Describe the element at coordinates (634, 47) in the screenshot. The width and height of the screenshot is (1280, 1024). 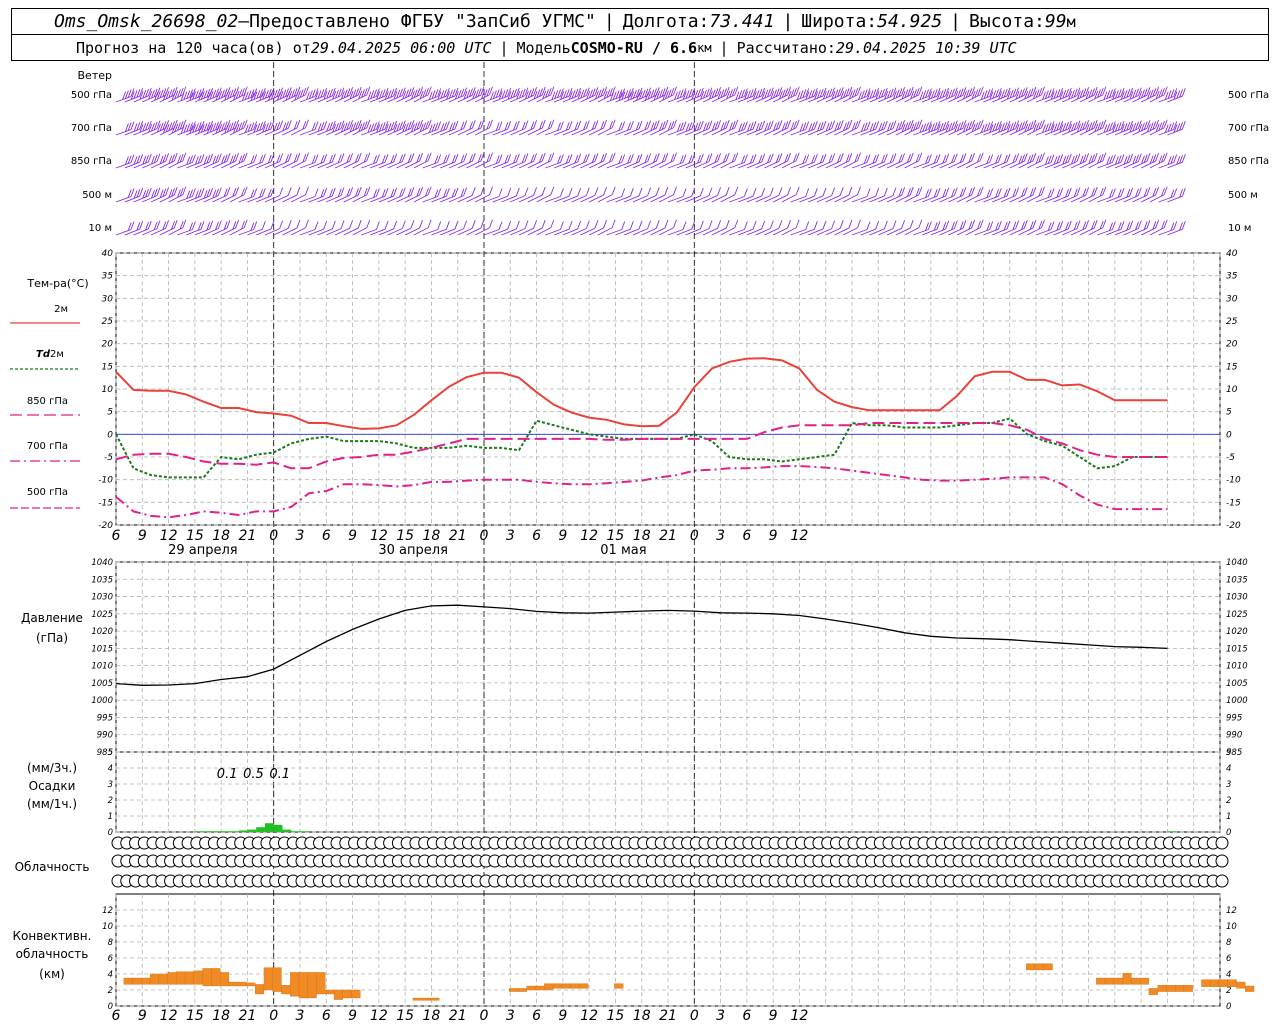
I see `model-name: COSMO-RU / 6.6` at that location.